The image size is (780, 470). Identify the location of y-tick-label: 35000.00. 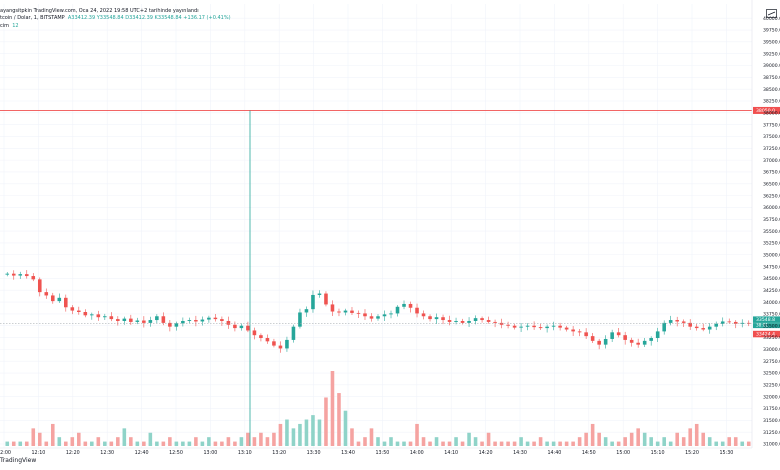
(771, 255).